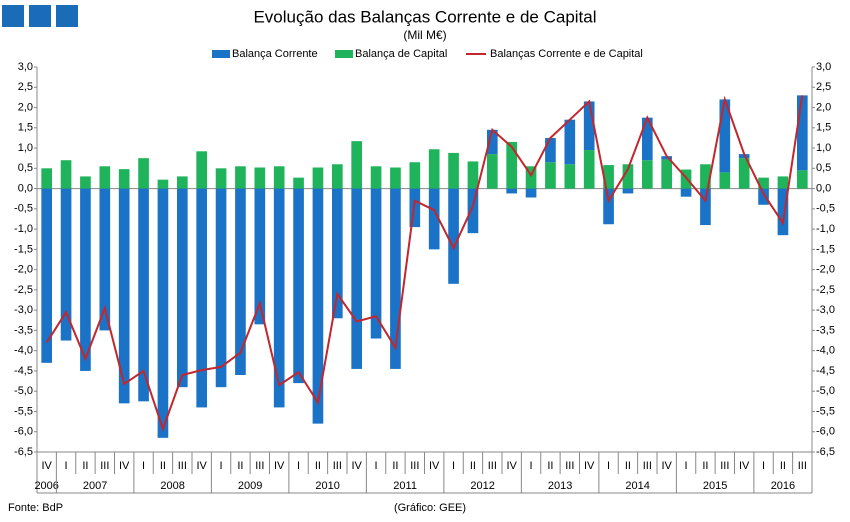  Describe the element at coordinates (23, 330) in the screenshot. I see `y-tick-label: -3,5` at that location.